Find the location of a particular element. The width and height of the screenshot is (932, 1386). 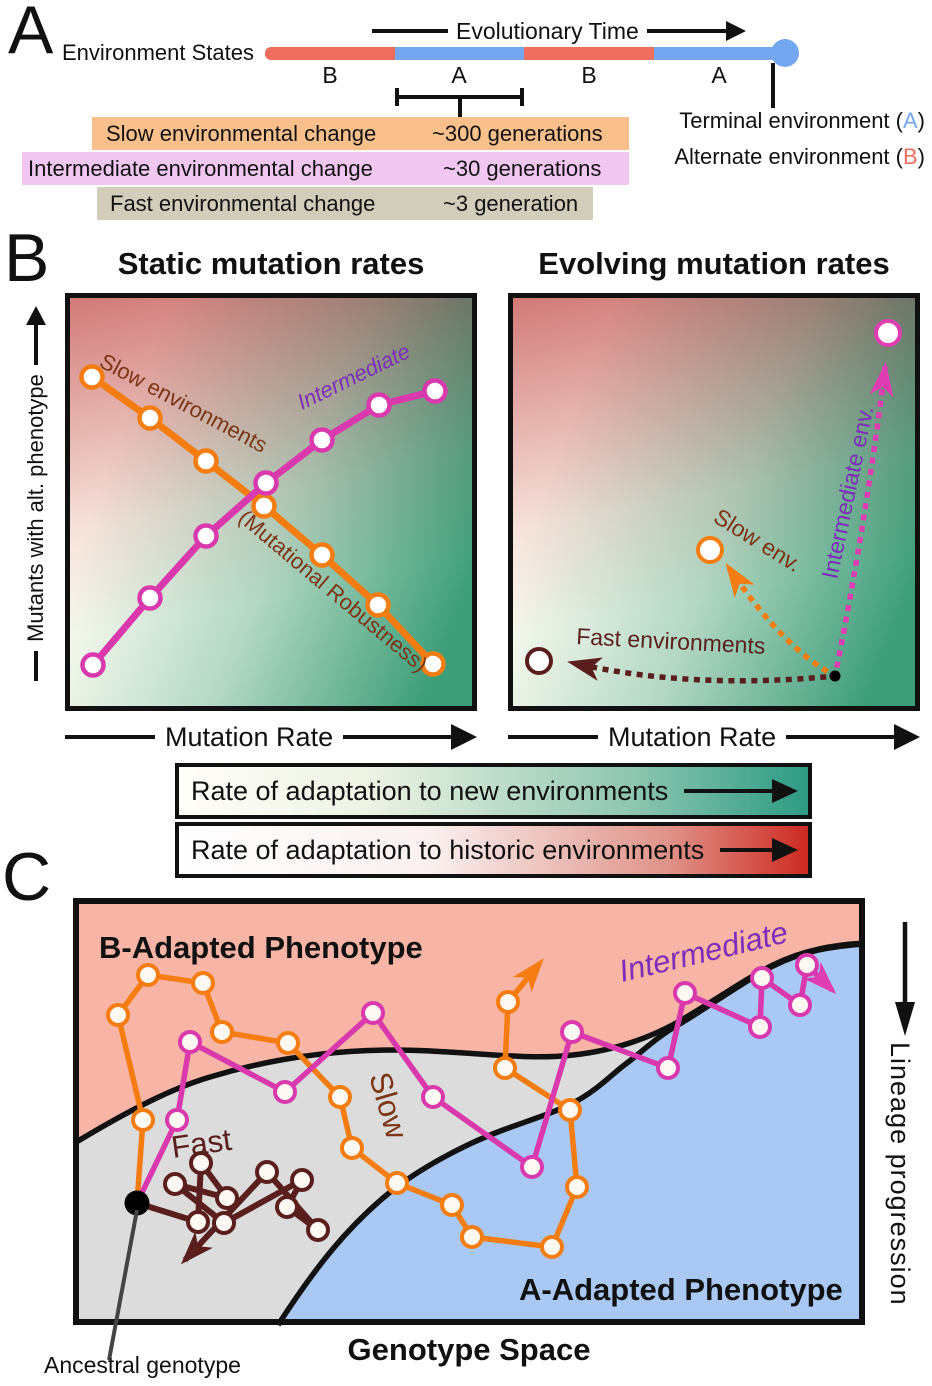

intermediate-change-label: Intermediate environmental change is located at coordinates (200, 168).